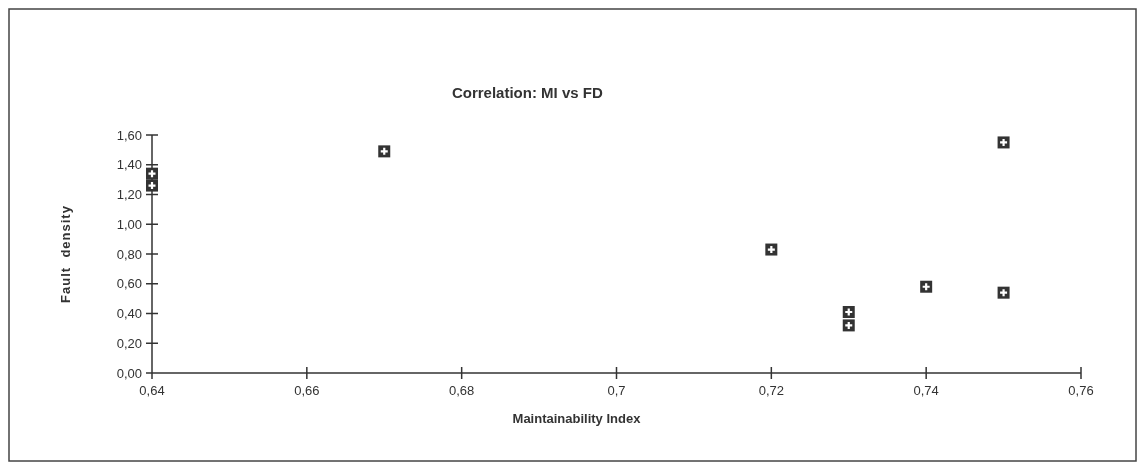  What do you see at coordinates (926, 390) in the screenshot?
I see `x-tick-label: 0,74` at bounding box center [926, 390].